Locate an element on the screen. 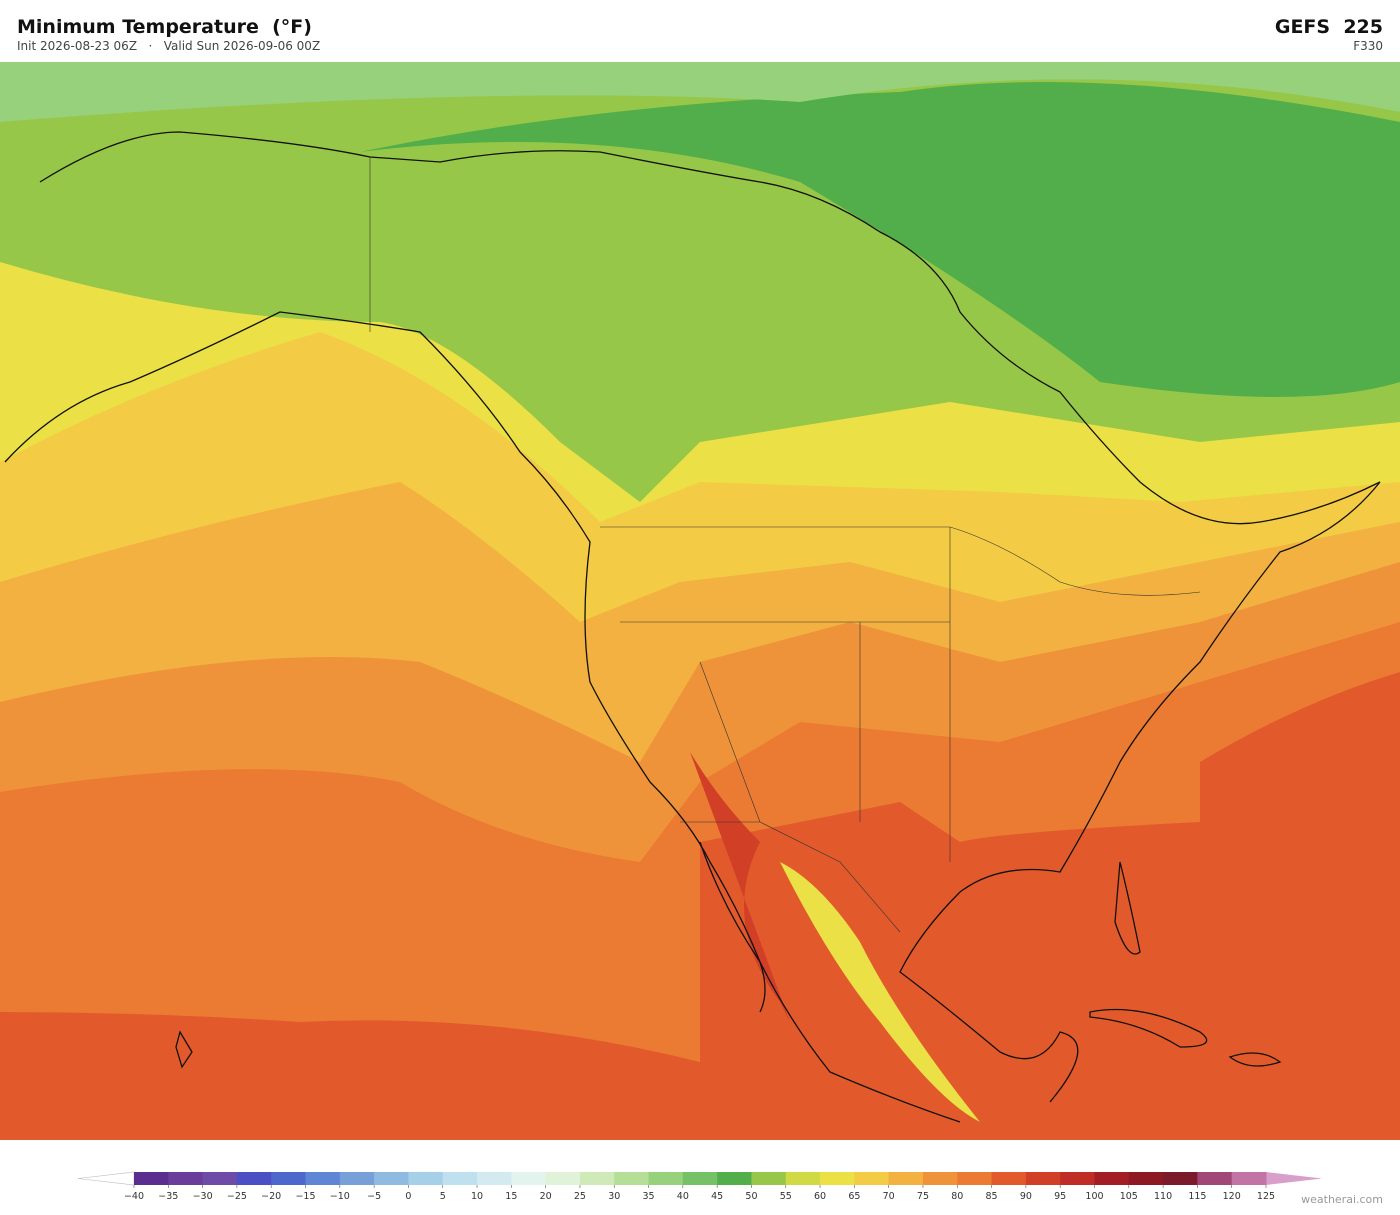 This screenshot has width=1400, height=1215. tick-label: 10 is located at coordinates (477, 1196).